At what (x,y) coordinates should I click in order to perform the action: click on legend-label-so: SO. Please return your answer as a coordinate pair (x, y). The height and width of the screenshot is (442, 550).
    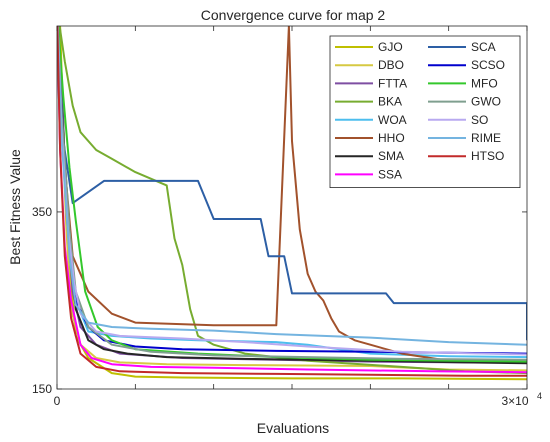
    Looking at the image, I should click on (479, 120).